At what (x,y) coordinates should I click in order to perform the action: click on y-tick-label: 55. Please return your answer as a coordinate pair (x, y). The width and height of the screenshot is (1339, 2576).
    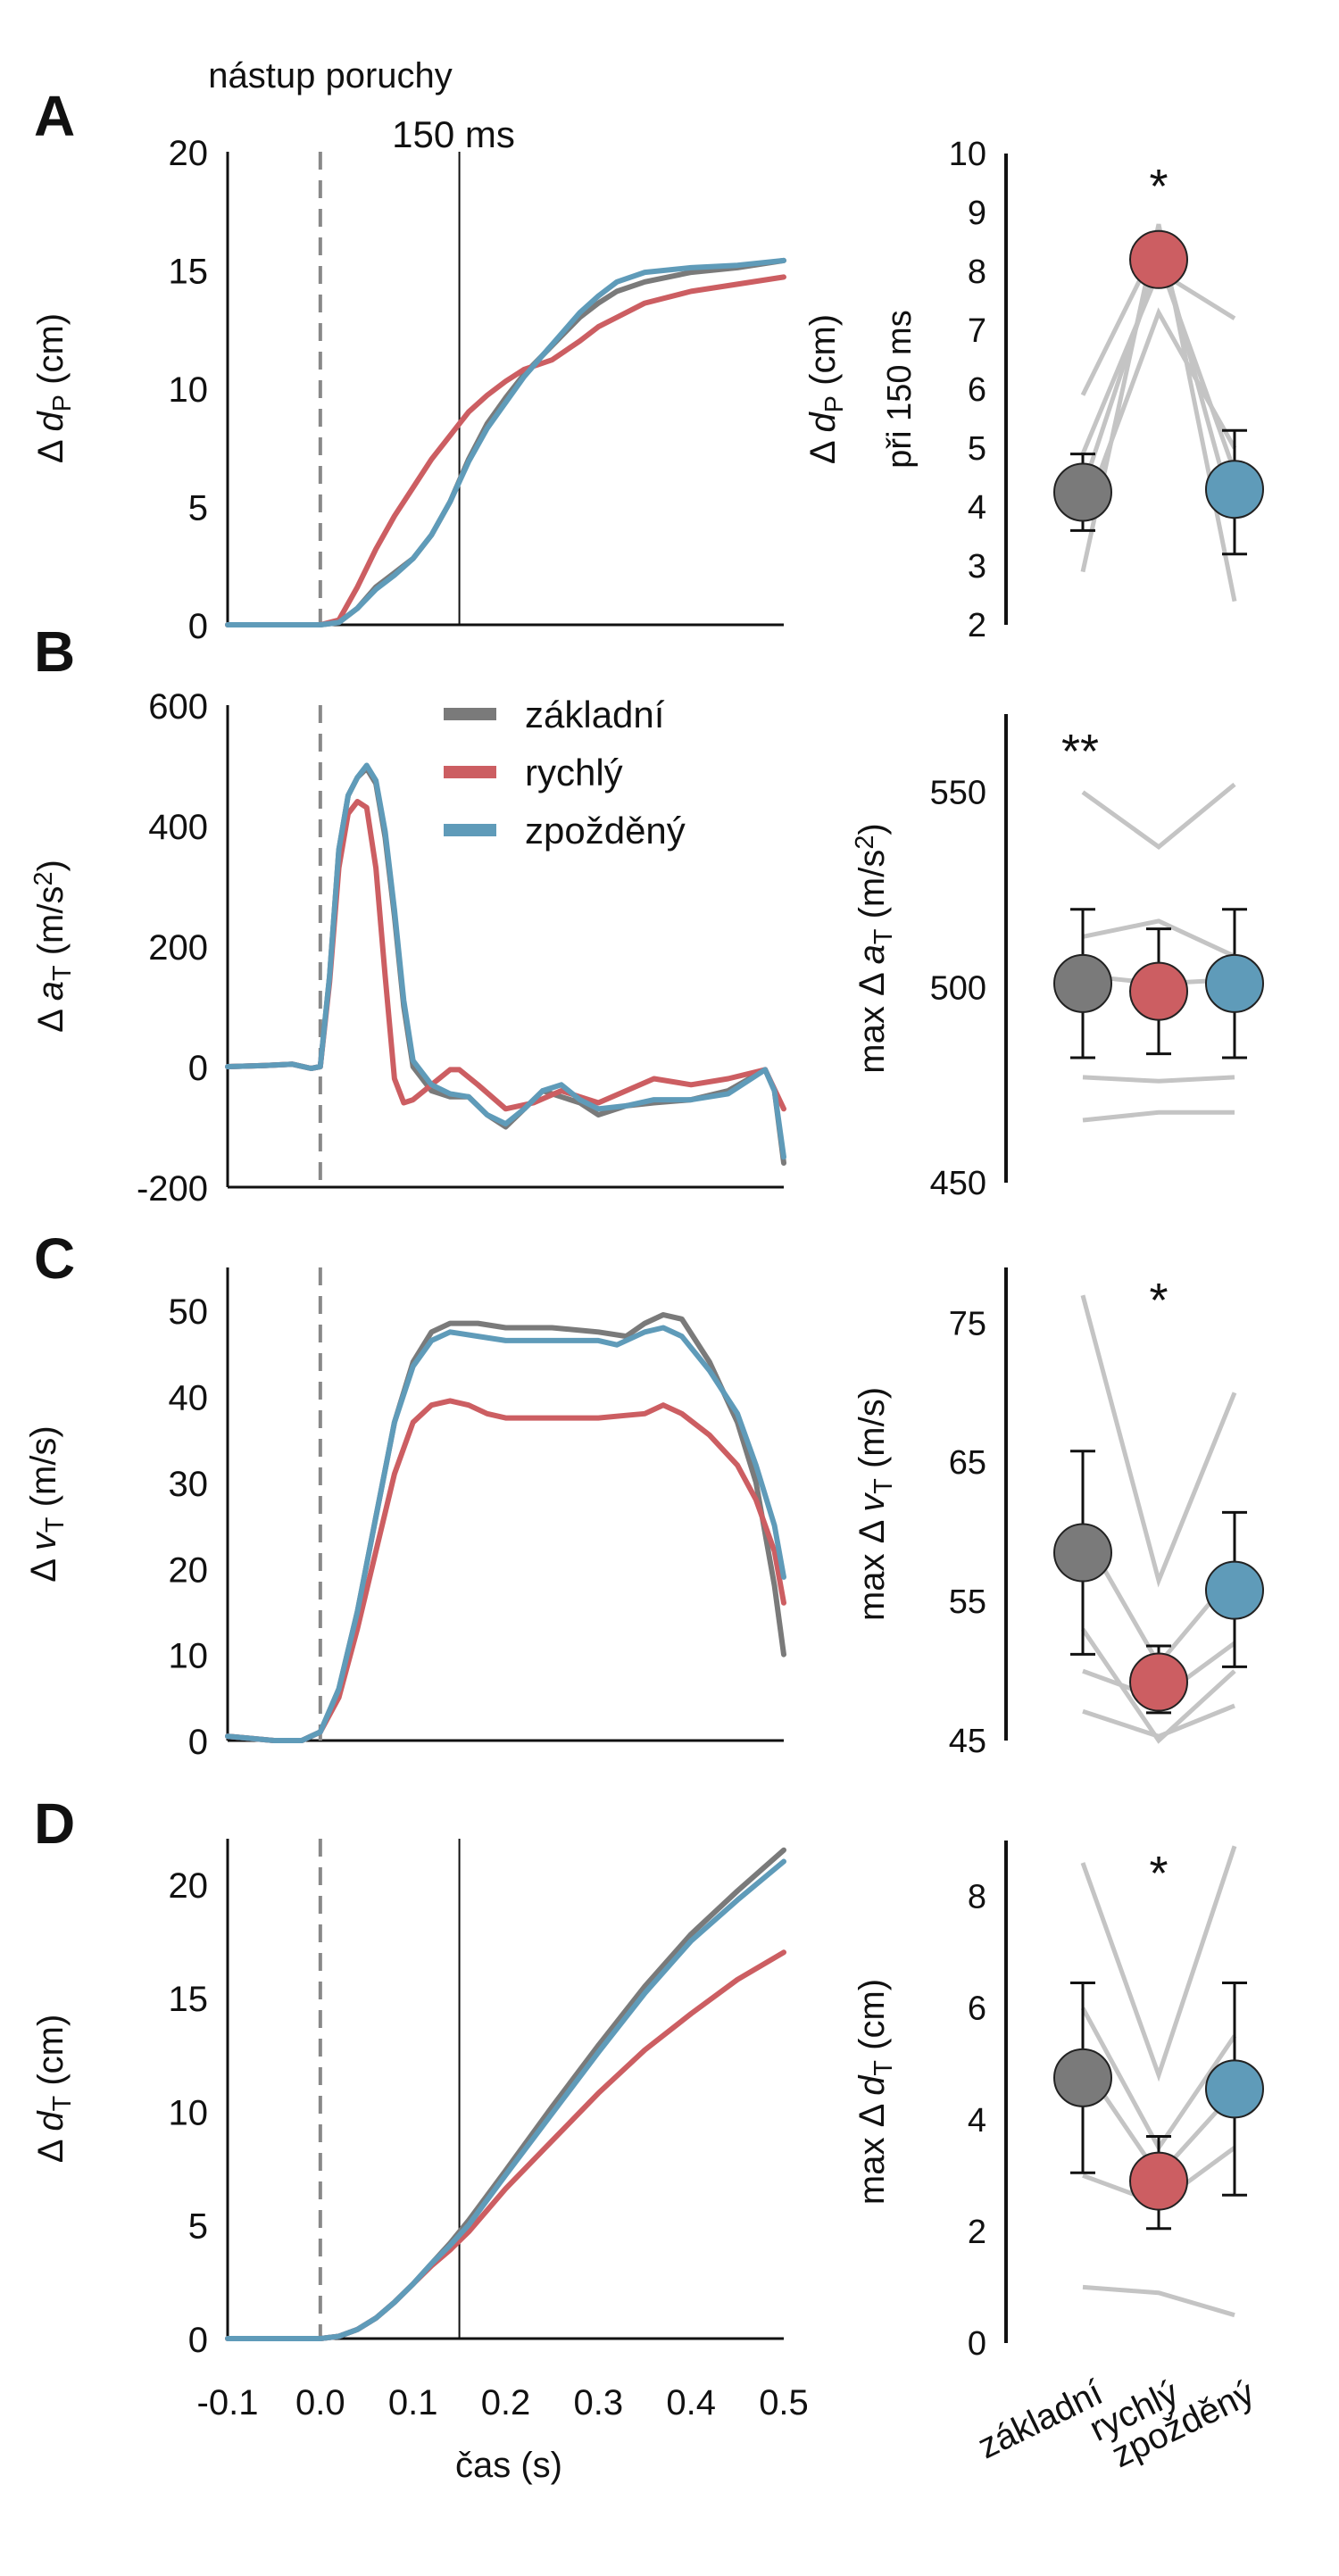
    Looking at the image, I should click on (968, 1602).